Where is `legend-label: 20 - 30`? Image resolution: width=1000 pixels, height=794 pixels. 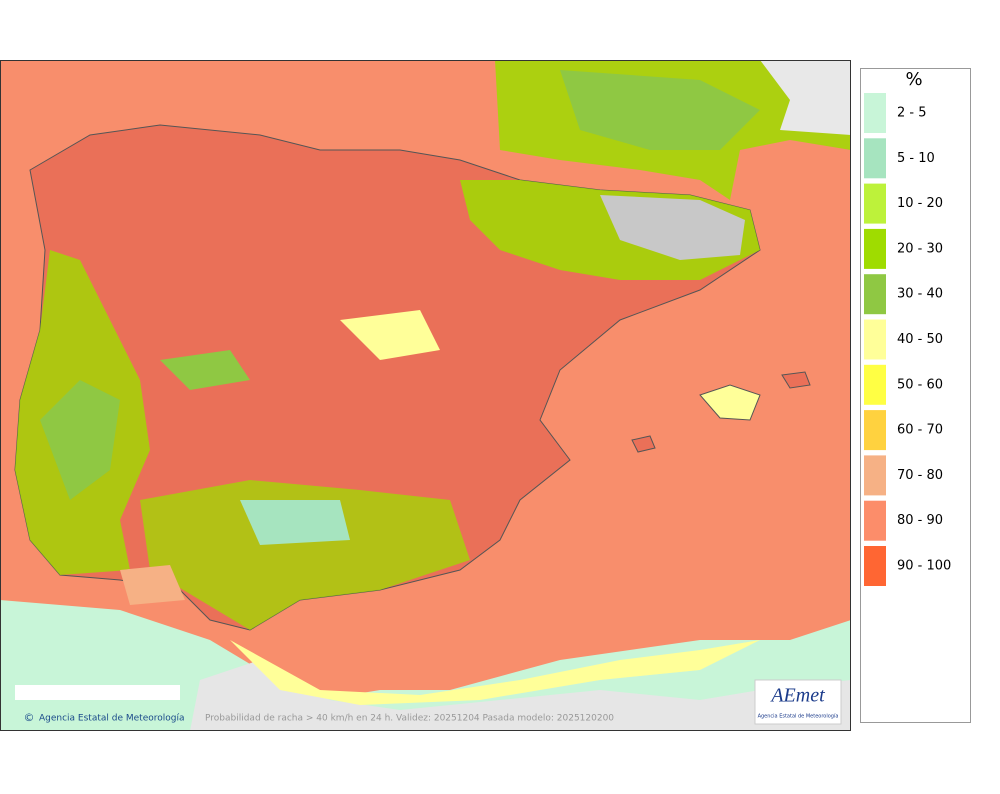 legend-label: 20 - 30 is located at coordinates (920, 248).